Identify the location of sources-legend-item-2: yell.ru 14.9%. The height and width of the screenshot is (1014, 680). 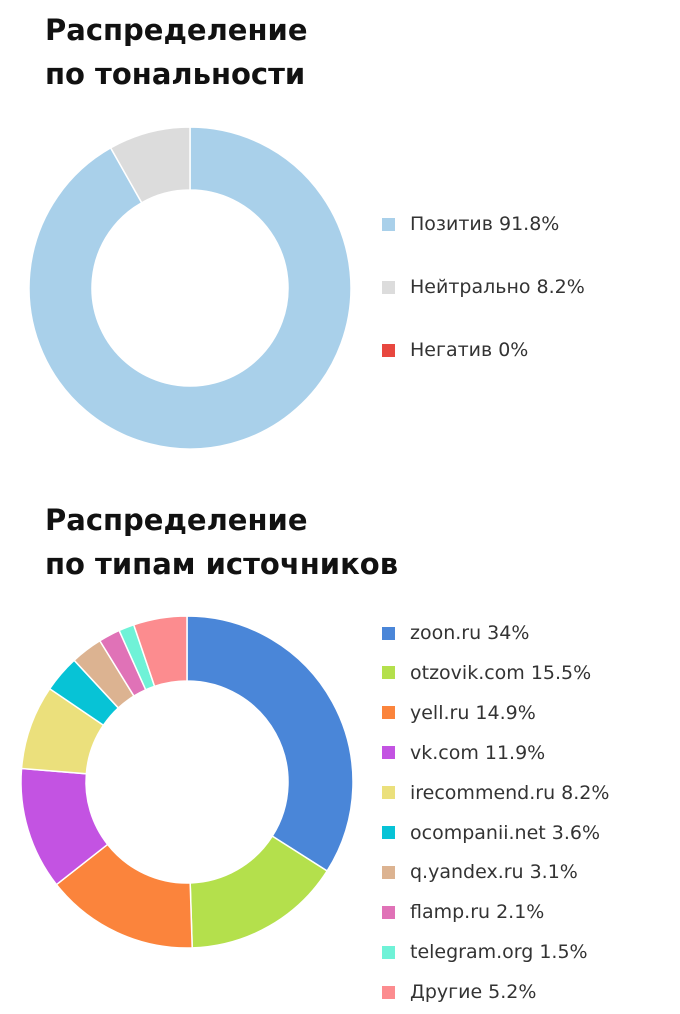
(459, 713).